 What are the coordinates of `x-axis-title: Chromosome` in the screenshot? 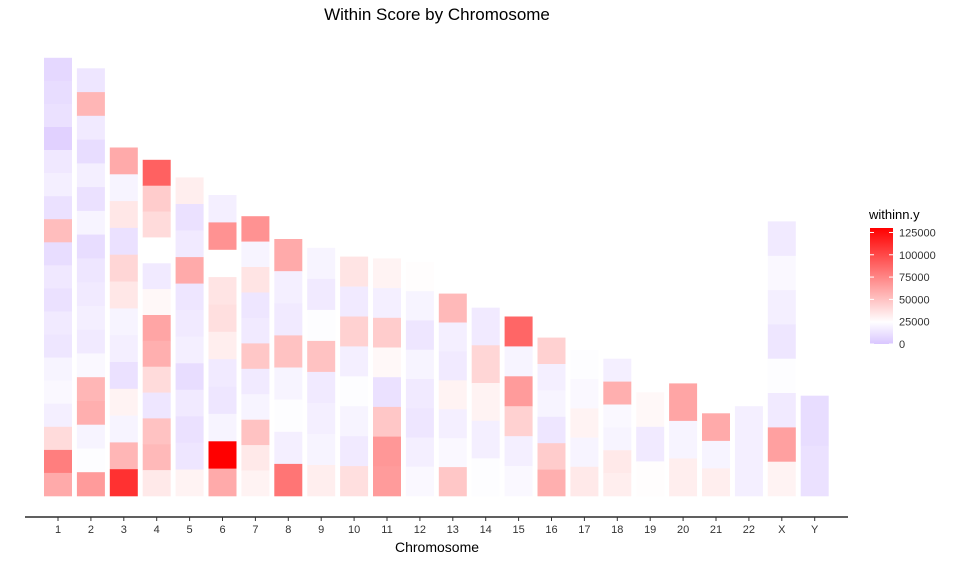 It's located at (437, 547).